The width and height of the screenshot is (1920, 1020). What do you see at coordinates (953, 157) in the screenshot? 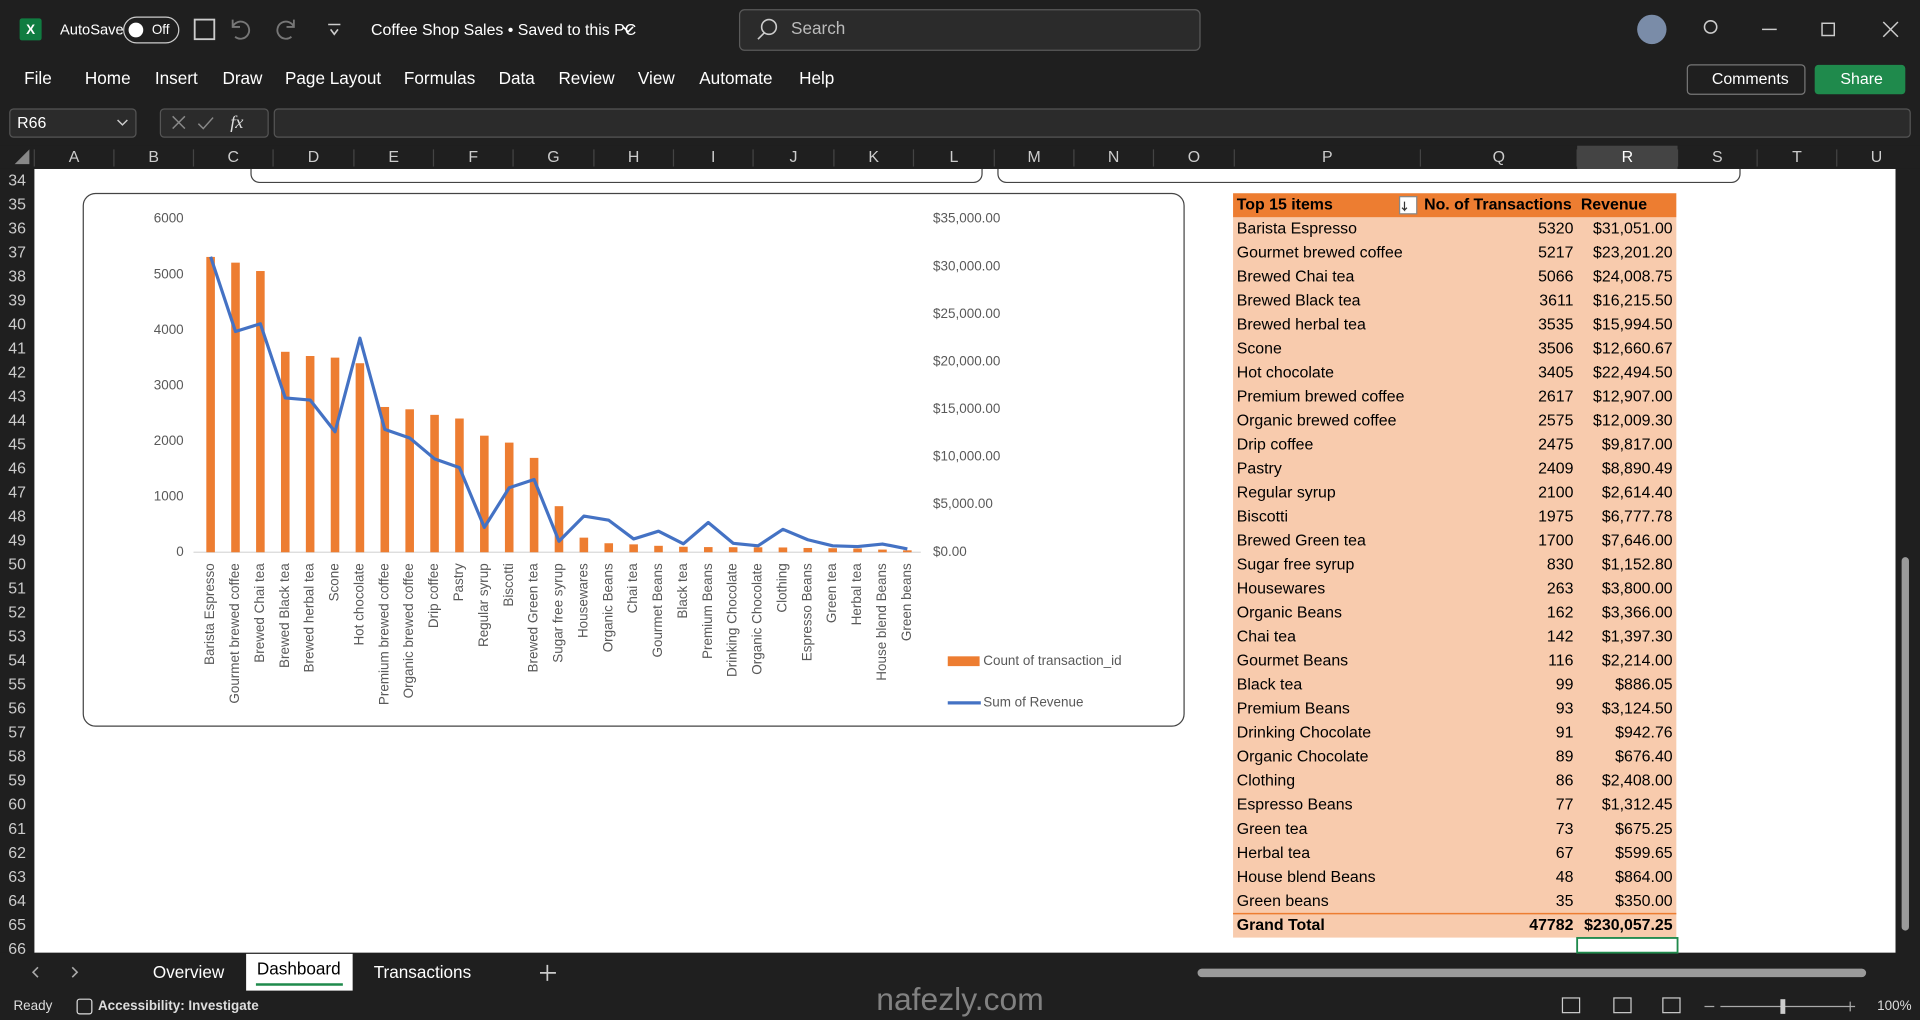
I see `column-header: L` at bounding box center [953, 157].